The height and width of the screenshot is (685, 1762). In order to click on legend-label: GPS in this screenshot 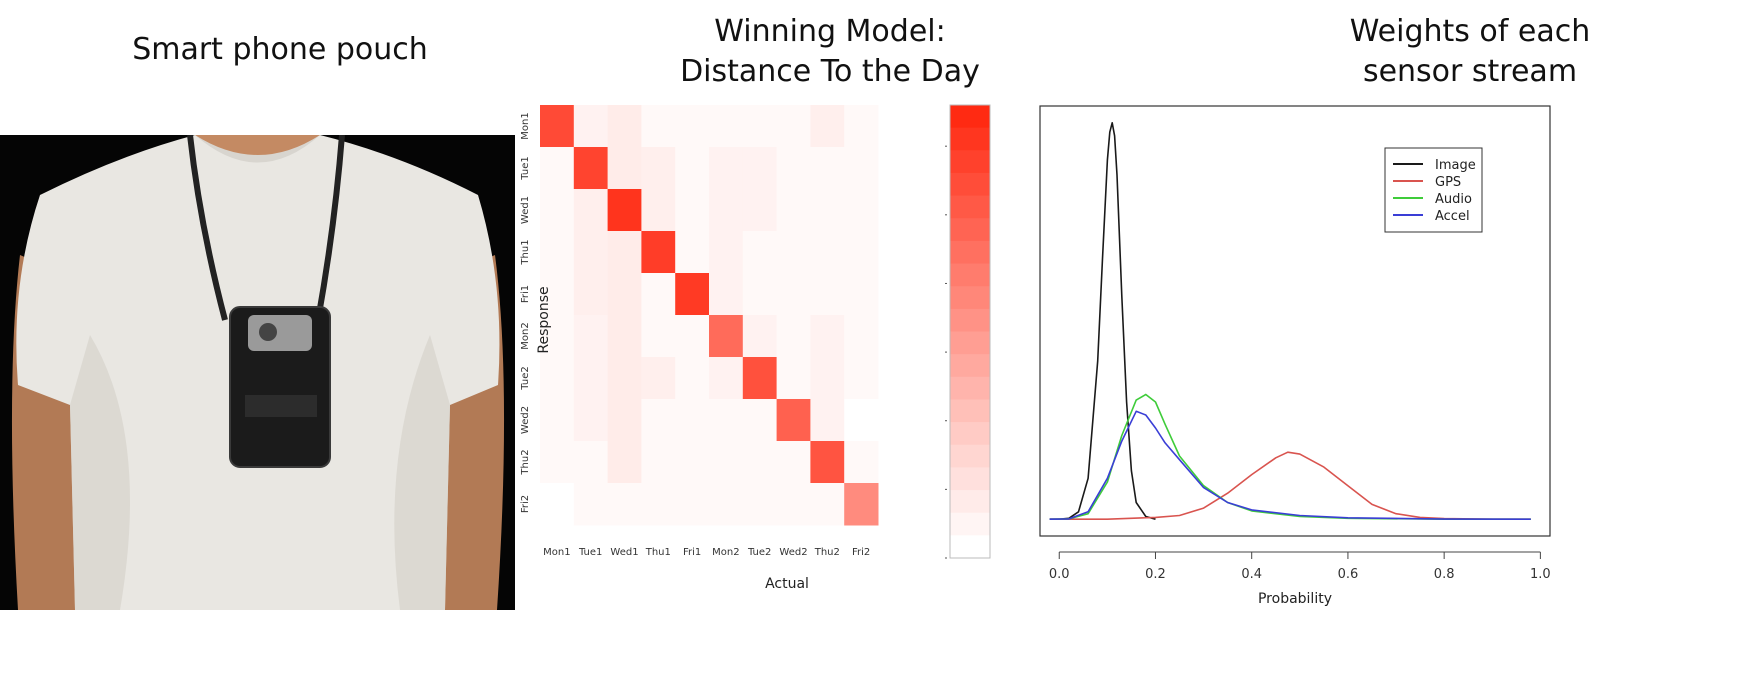, I will do `click(1448, 182)`.